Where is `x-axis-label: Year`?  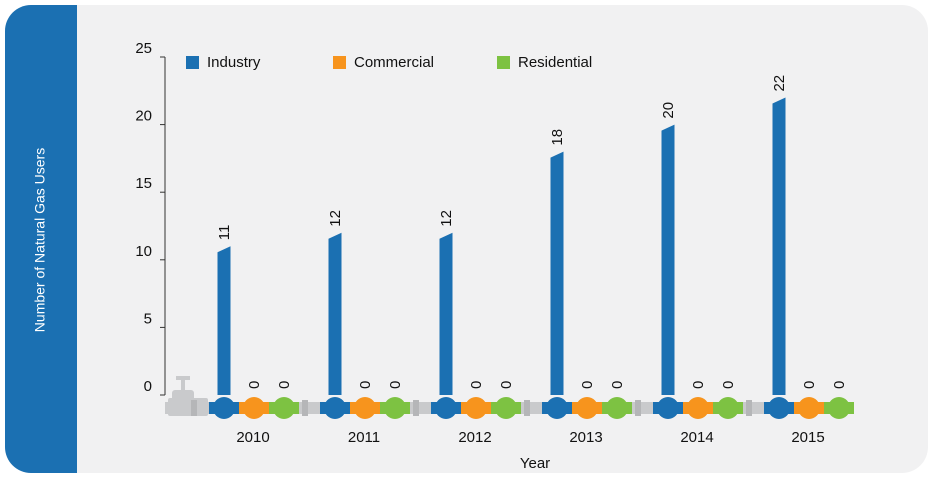
x-axis-label: Year is located at coordinates (535, 463).